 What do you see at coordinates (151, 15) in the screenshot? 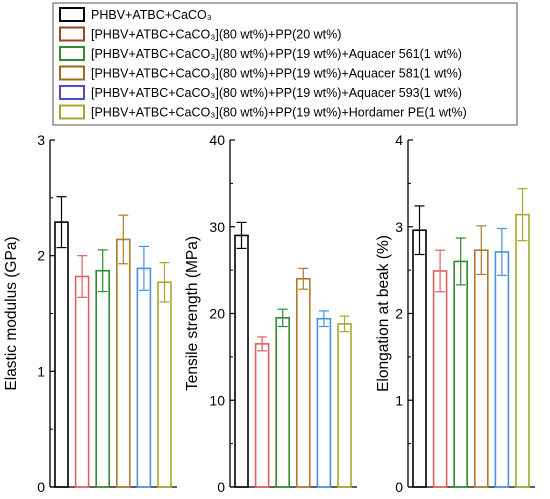
I see `legend-label: PHBV+ATBC+CaCO₃` at bounding box center [151, 15].